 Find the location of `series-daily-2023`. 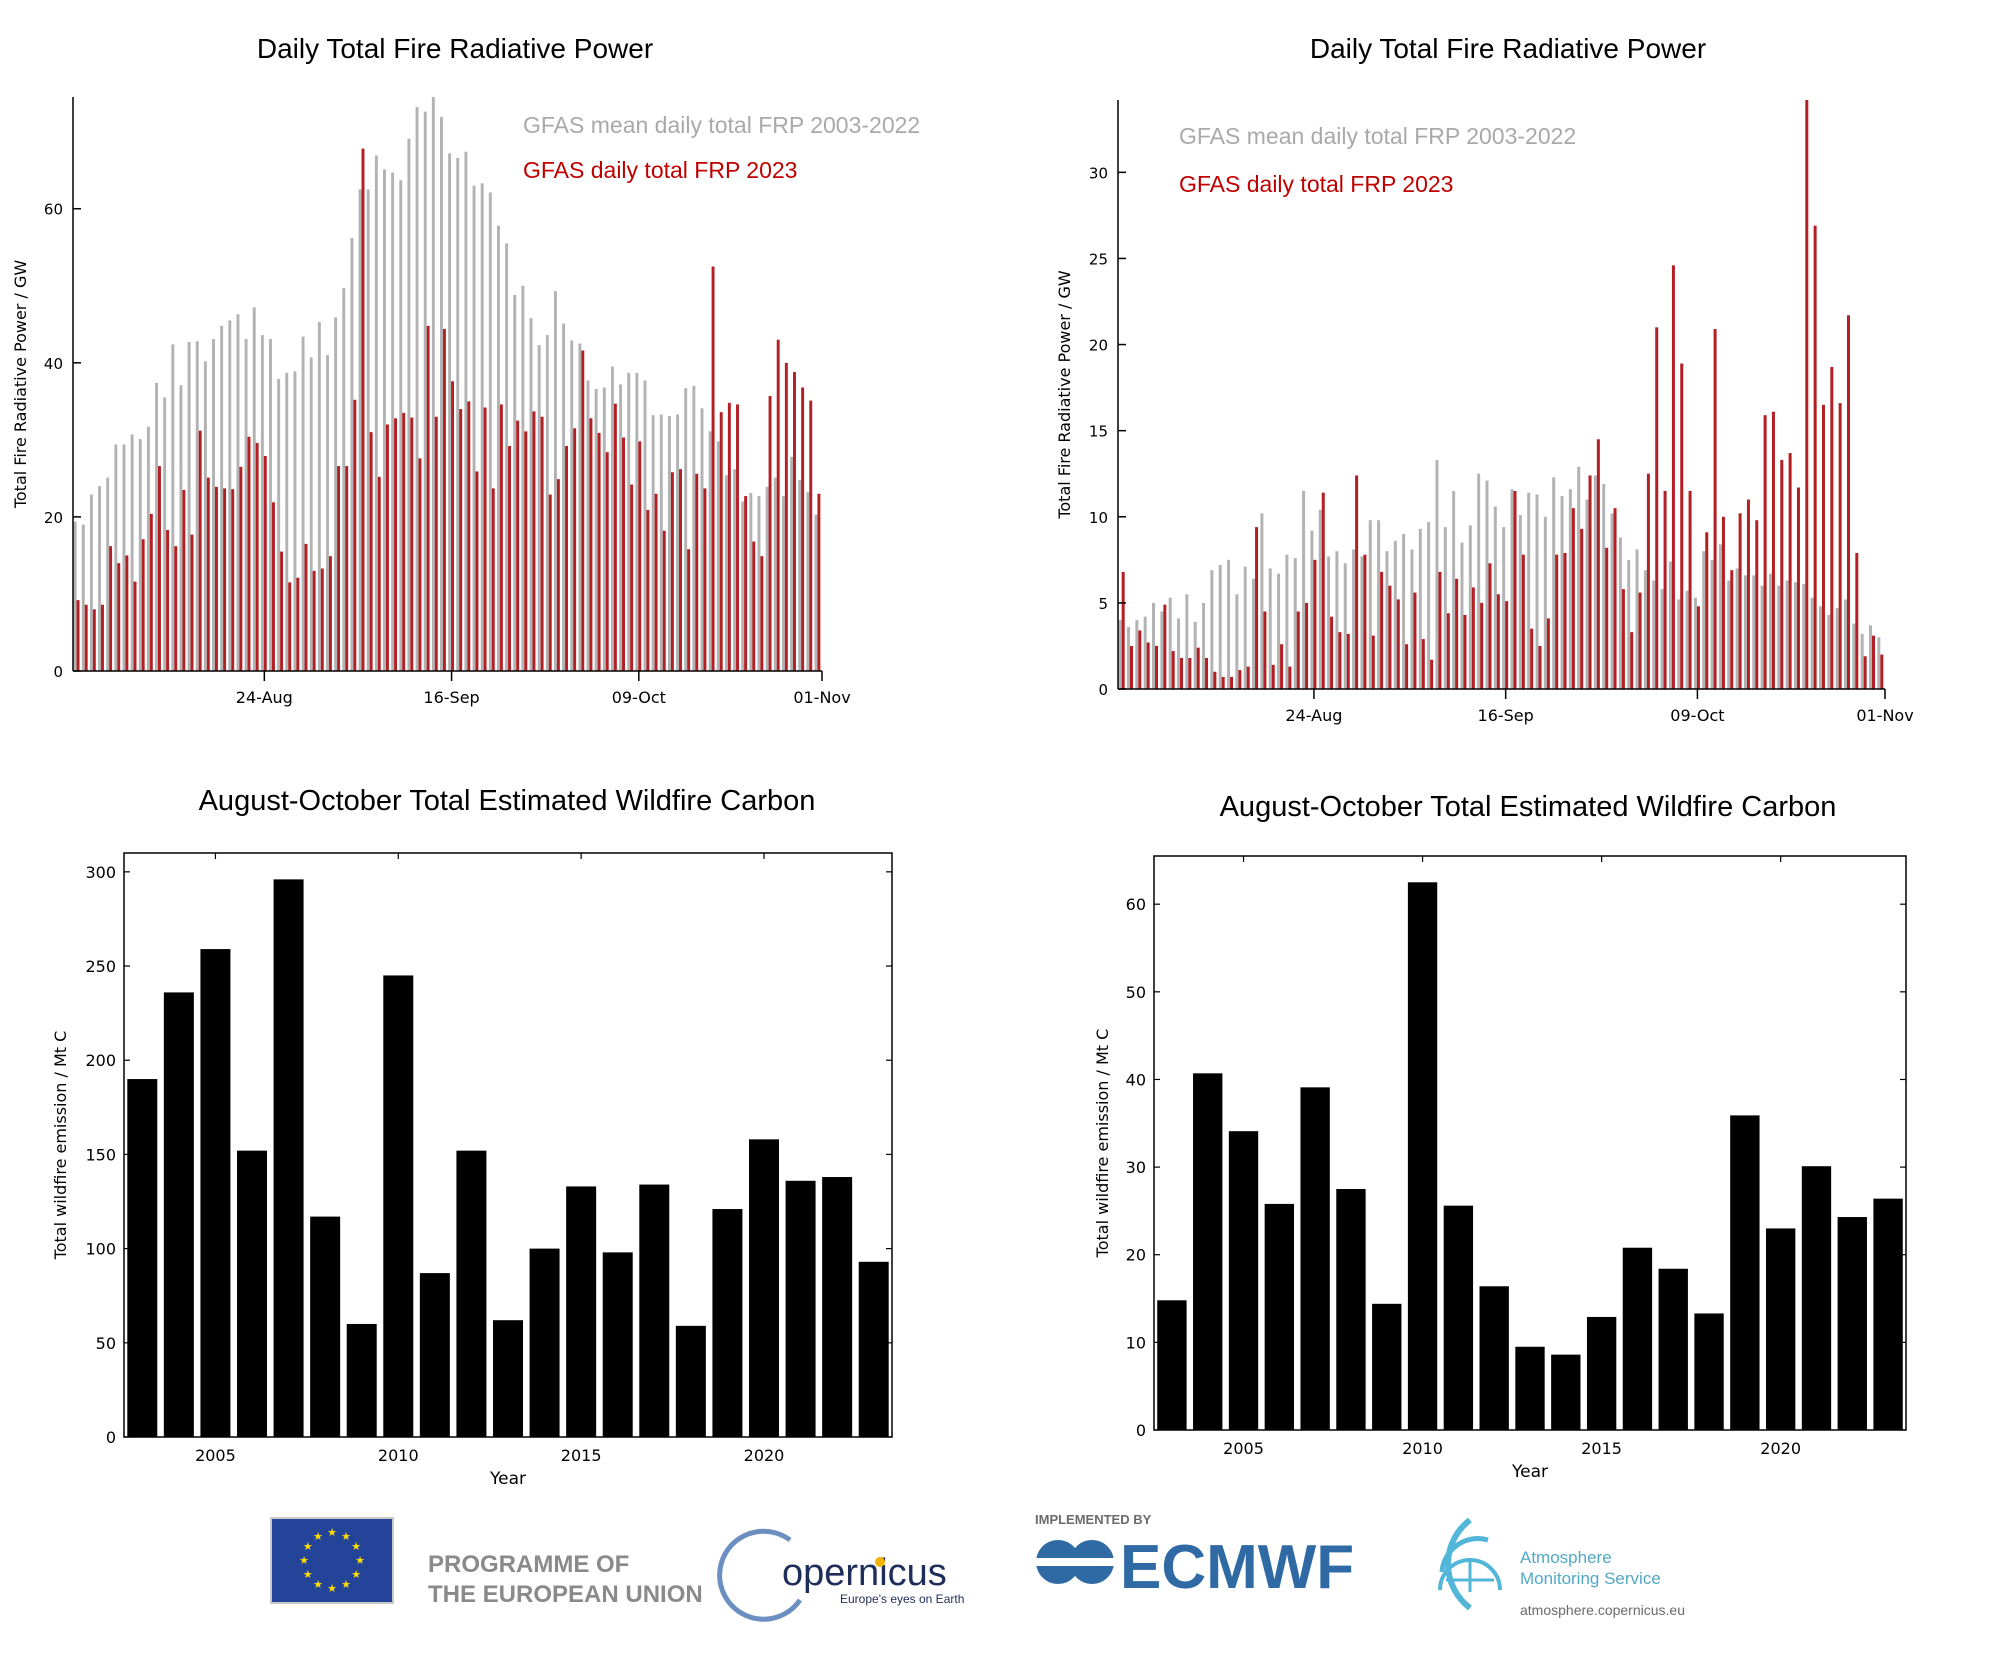

series-daily-2023 is located at coordinates (448, 409).